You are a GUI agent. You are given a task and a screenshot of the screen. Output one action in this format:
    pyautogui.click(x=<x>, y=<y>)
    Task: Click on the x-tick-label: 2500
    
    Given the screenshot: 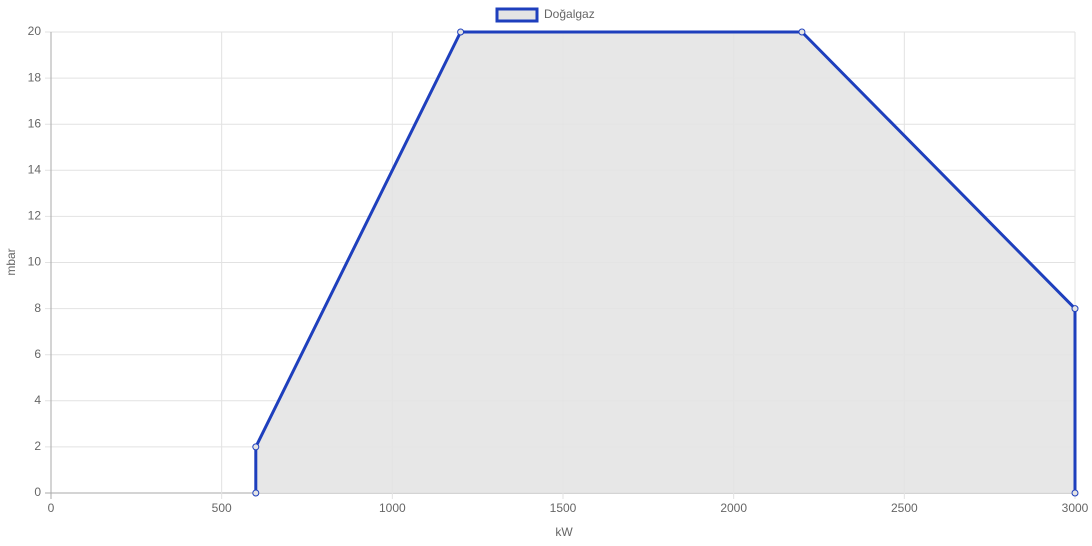 What is the action you would take?
    pyautogui.click(x=904, y=508)
    